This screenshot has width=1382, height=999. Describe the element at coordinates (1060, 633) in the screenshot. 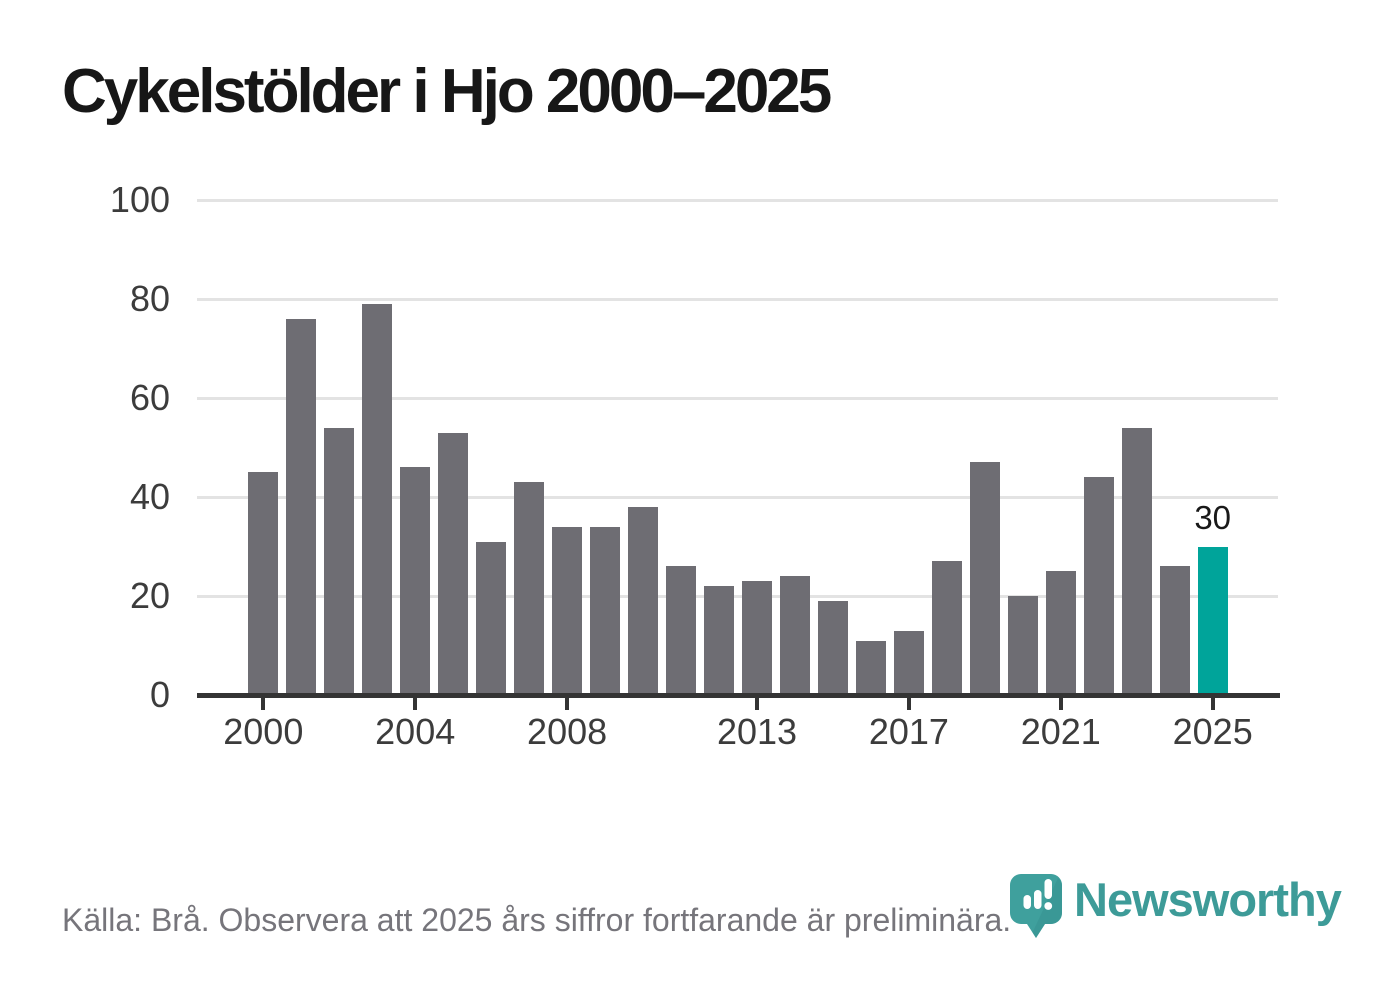

I see `bar-2021` at that location.